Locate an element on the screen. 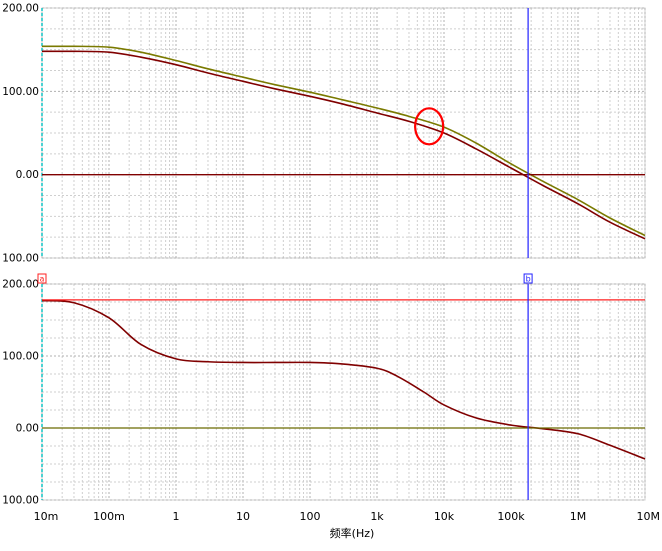 This screenshot has width=662, height=551. x-tick-label: 100k is located at coordinates (511, 516).